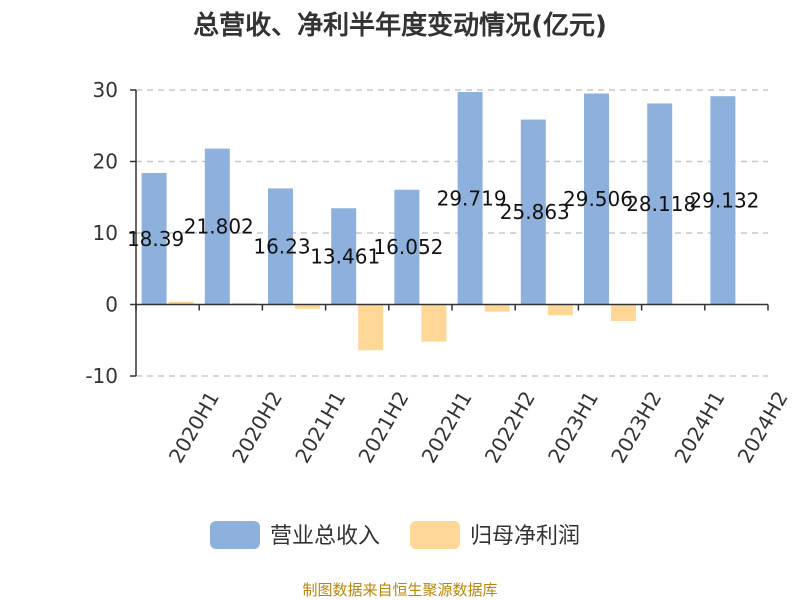 The width and height of the screenshot is (800, 600). I want to click on legend-label: 归母净利润, so click(525, 536).